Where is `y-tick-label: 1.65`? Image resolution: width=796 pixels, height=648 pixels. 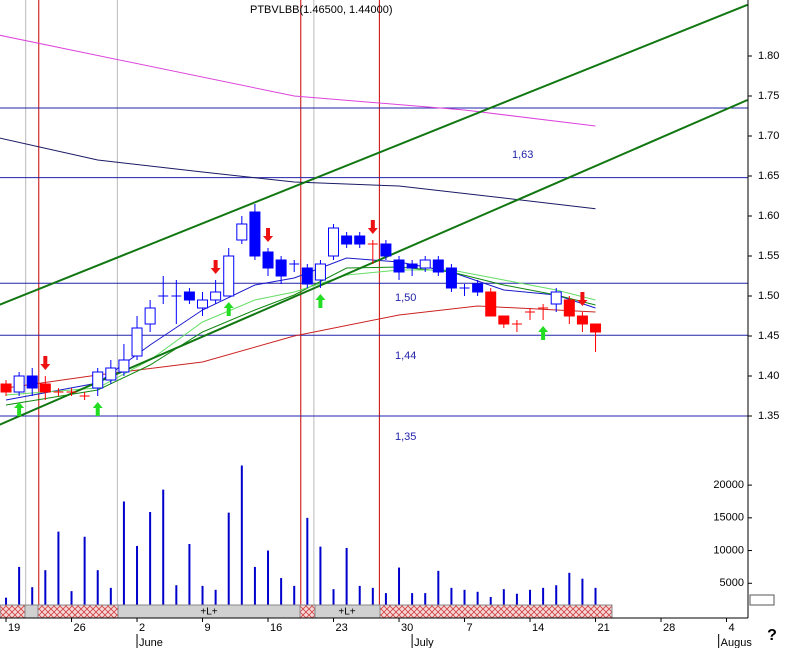 y-tick-label: 1.65 is located at coordinates (768, 176).